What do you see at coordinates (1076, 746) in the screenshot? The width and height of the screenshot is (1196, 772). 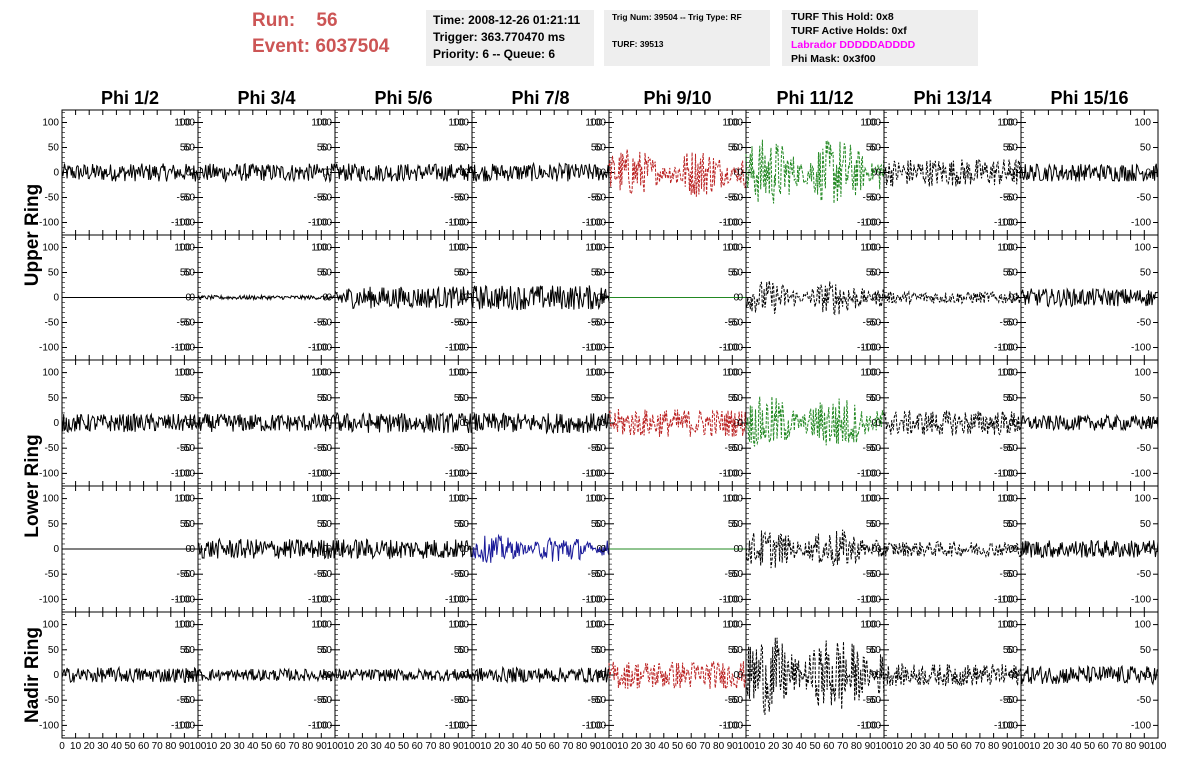 I see `x-tick-label: 40` at bounding box center [1076, 746].